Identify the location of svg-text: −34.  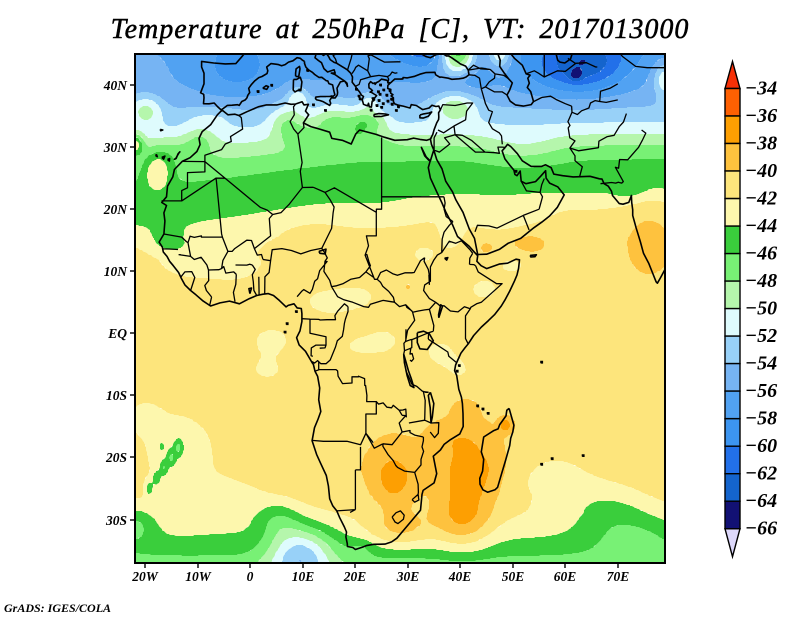
(761, 89).